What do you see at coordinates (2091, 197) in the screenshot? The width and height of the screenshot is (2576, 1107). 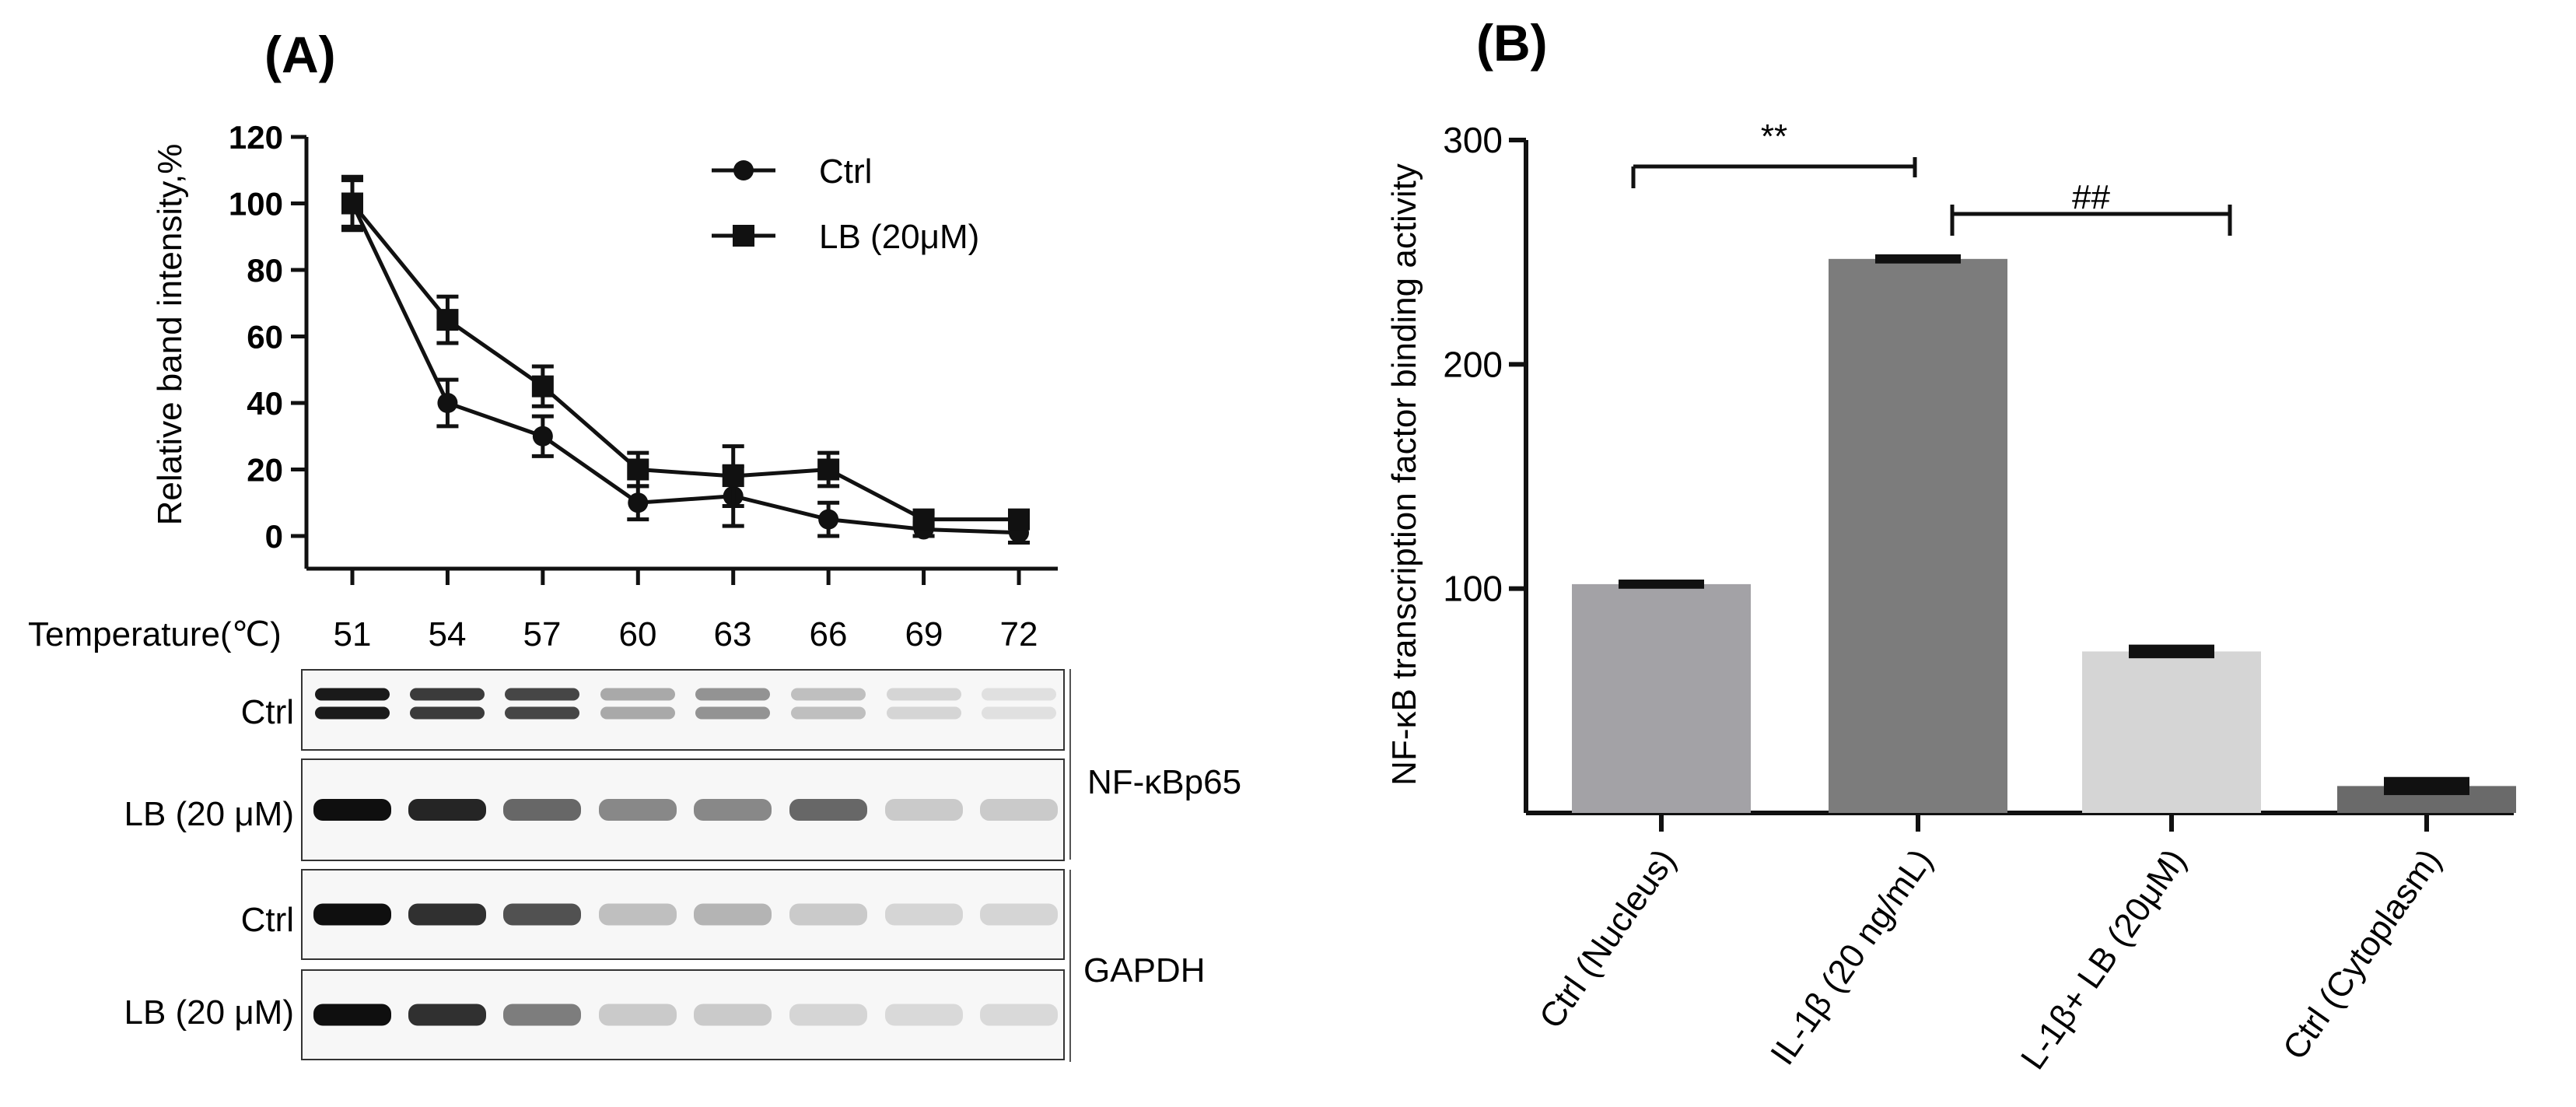 I see `sig-label: ##` at bounding box center [2091, 197].